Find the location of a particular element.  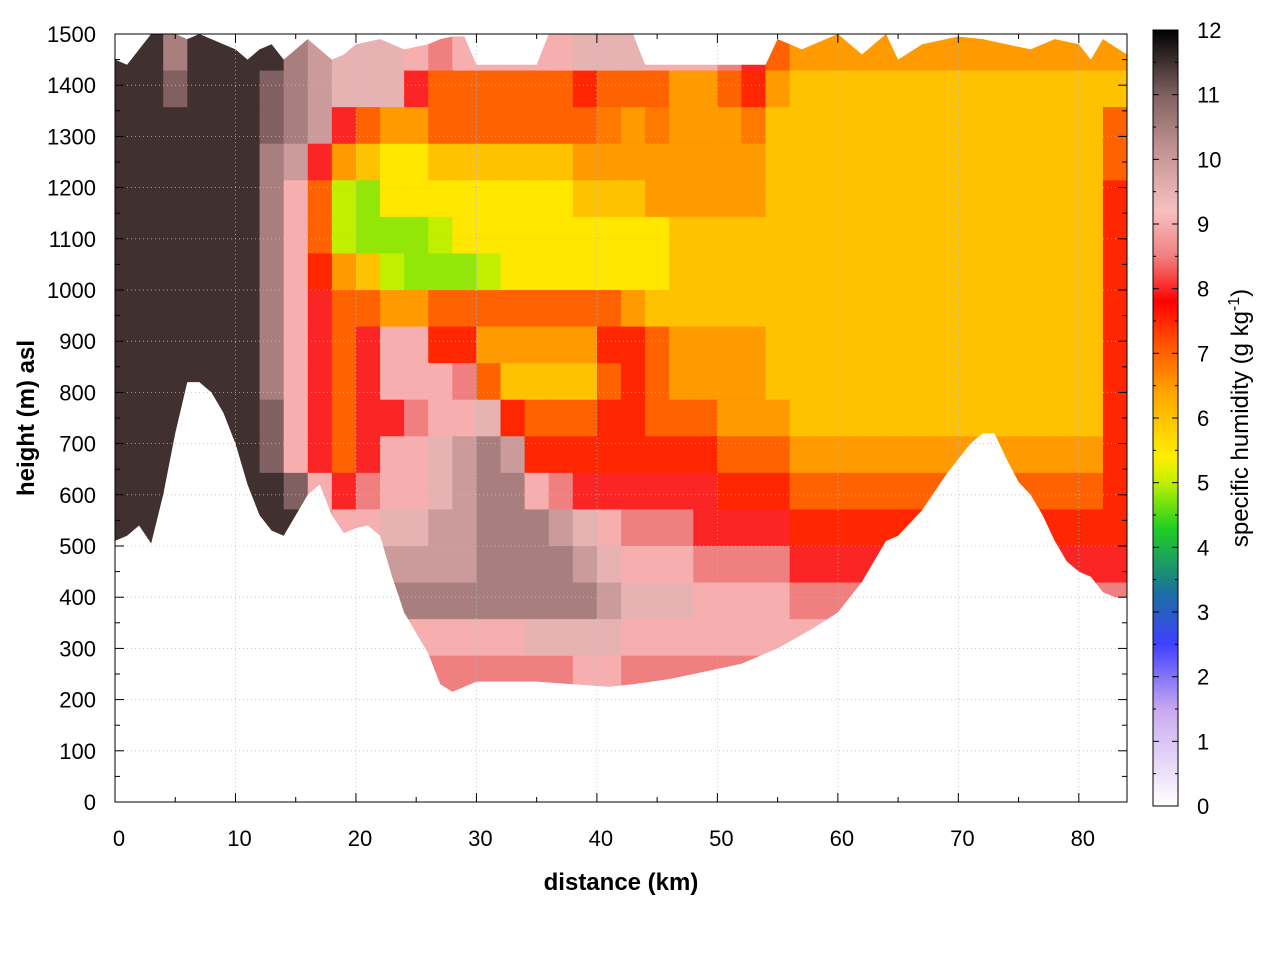

colorbar-tick-label: 1 is located at coordinates (1203, 741).